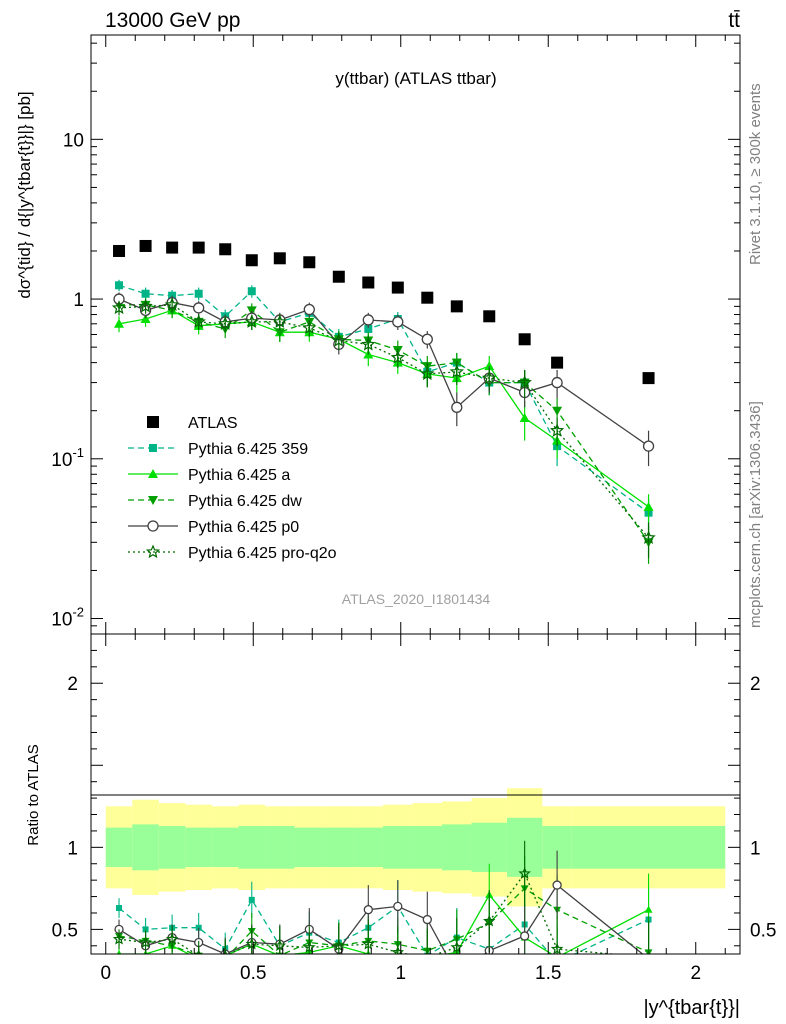 The width and height of the screenshot is (786, 1024). I want to click on ratio-tick-label-right: 2, so click(755, 684).